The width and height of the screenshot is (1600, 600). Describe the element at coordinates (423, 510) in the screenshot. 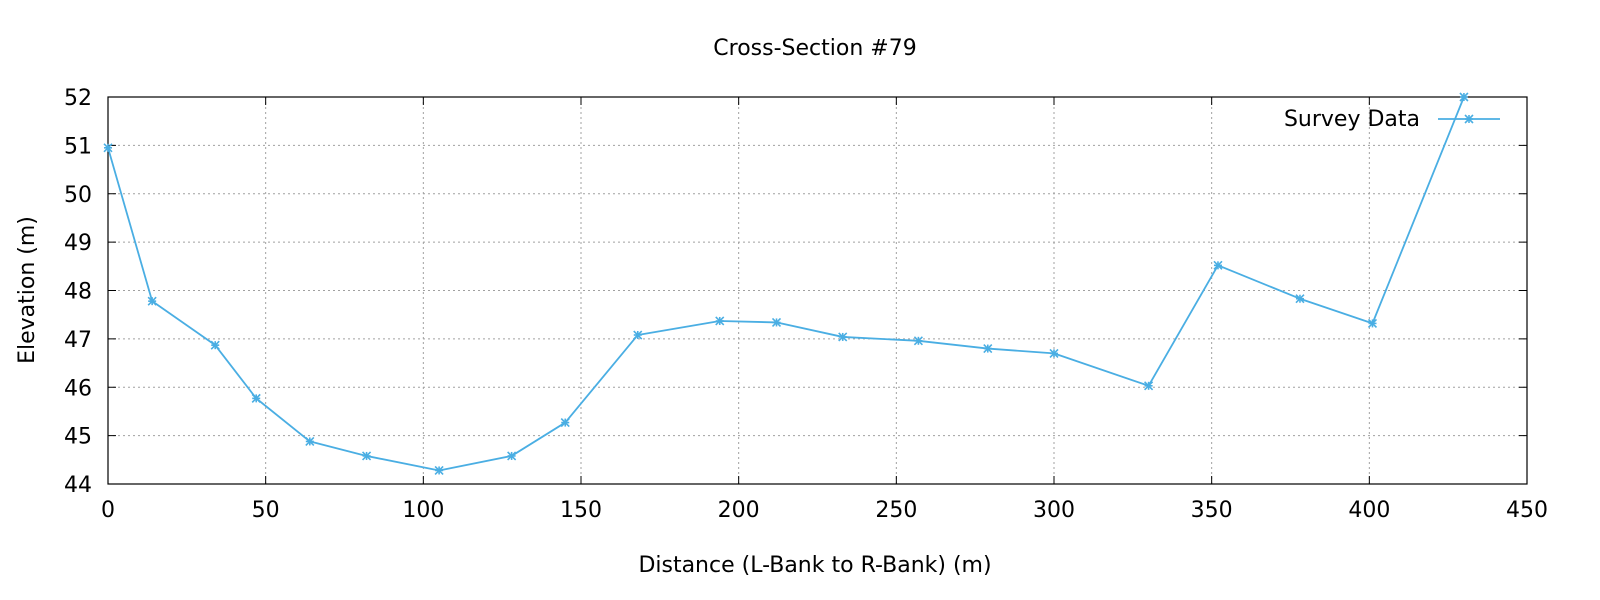

I see `x-tick-label: 100` at that location.